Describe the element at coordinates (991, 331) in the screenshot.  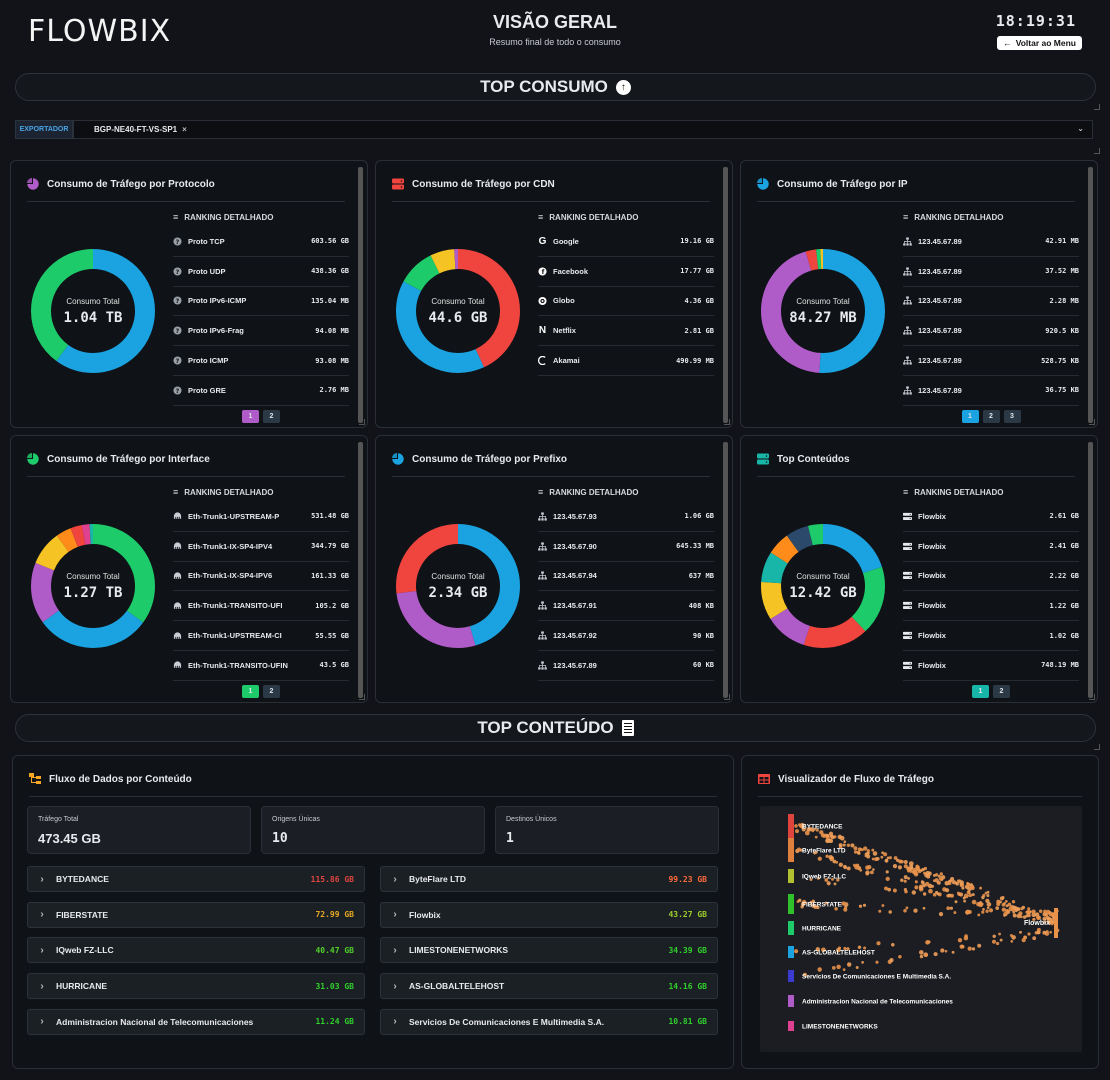
I see `ranking-row: 123.45.67.89 920.5 KB` at that location.